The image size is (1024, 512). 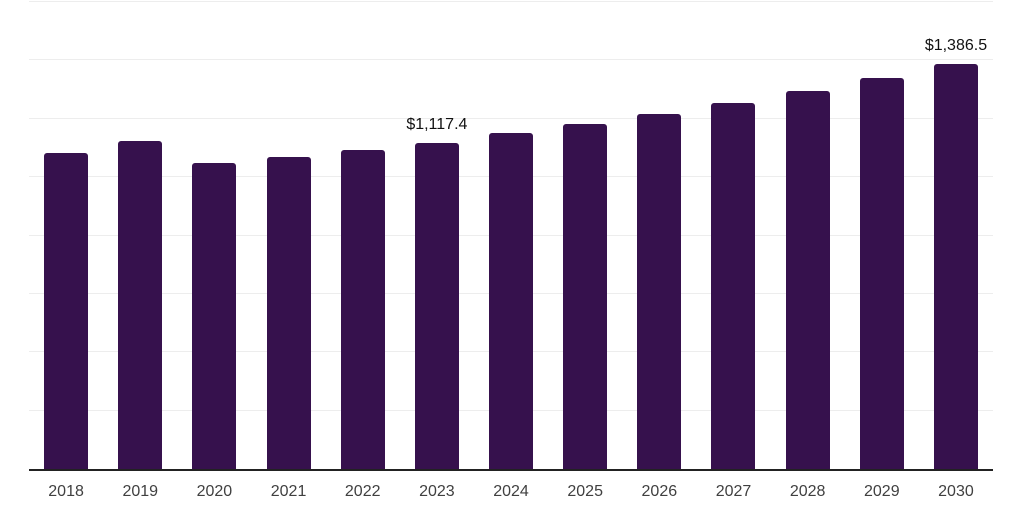 I want to click on x-tick-2024: 2024, so click(x=511, y=491).